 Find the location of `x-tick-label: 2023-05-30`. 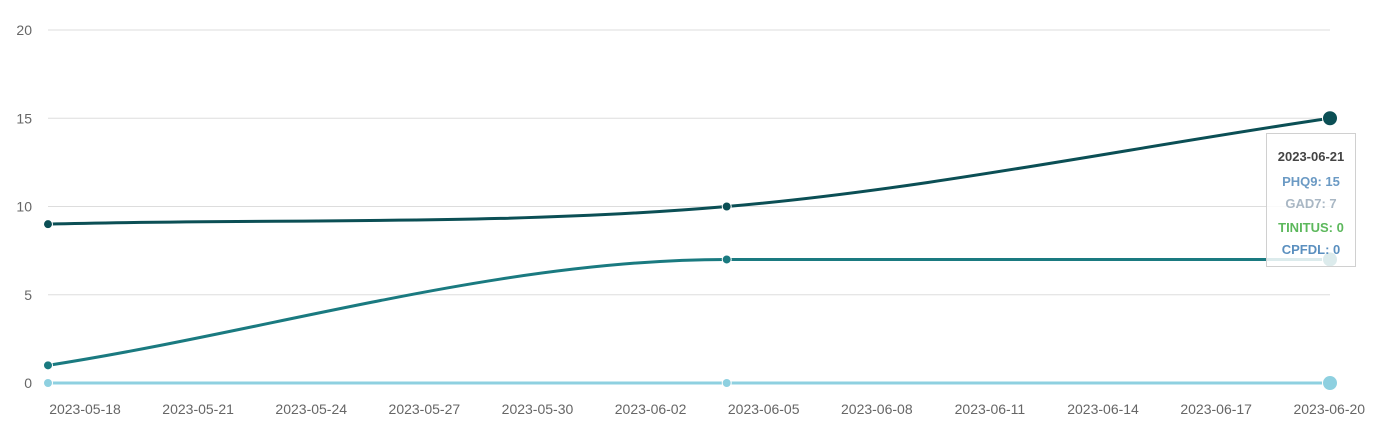

x-tick-label: 2023-05-30 is located at coordinates (538, 409).